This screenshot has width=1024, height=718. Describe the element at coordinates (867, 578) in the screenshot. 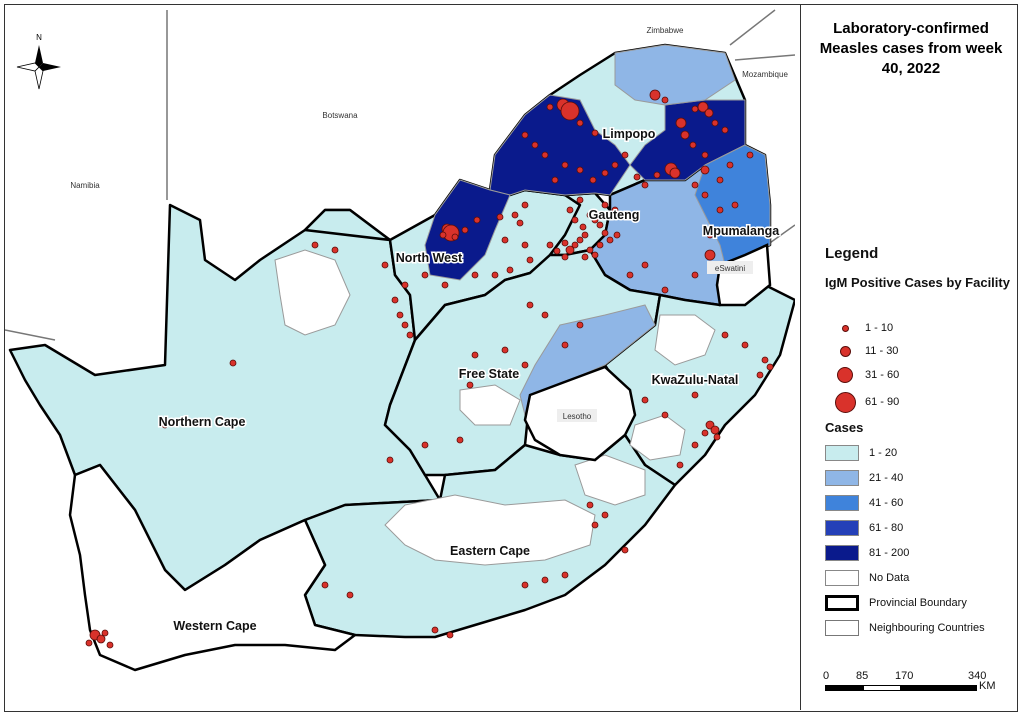

I see `cases-item-6: No Data` at that location.